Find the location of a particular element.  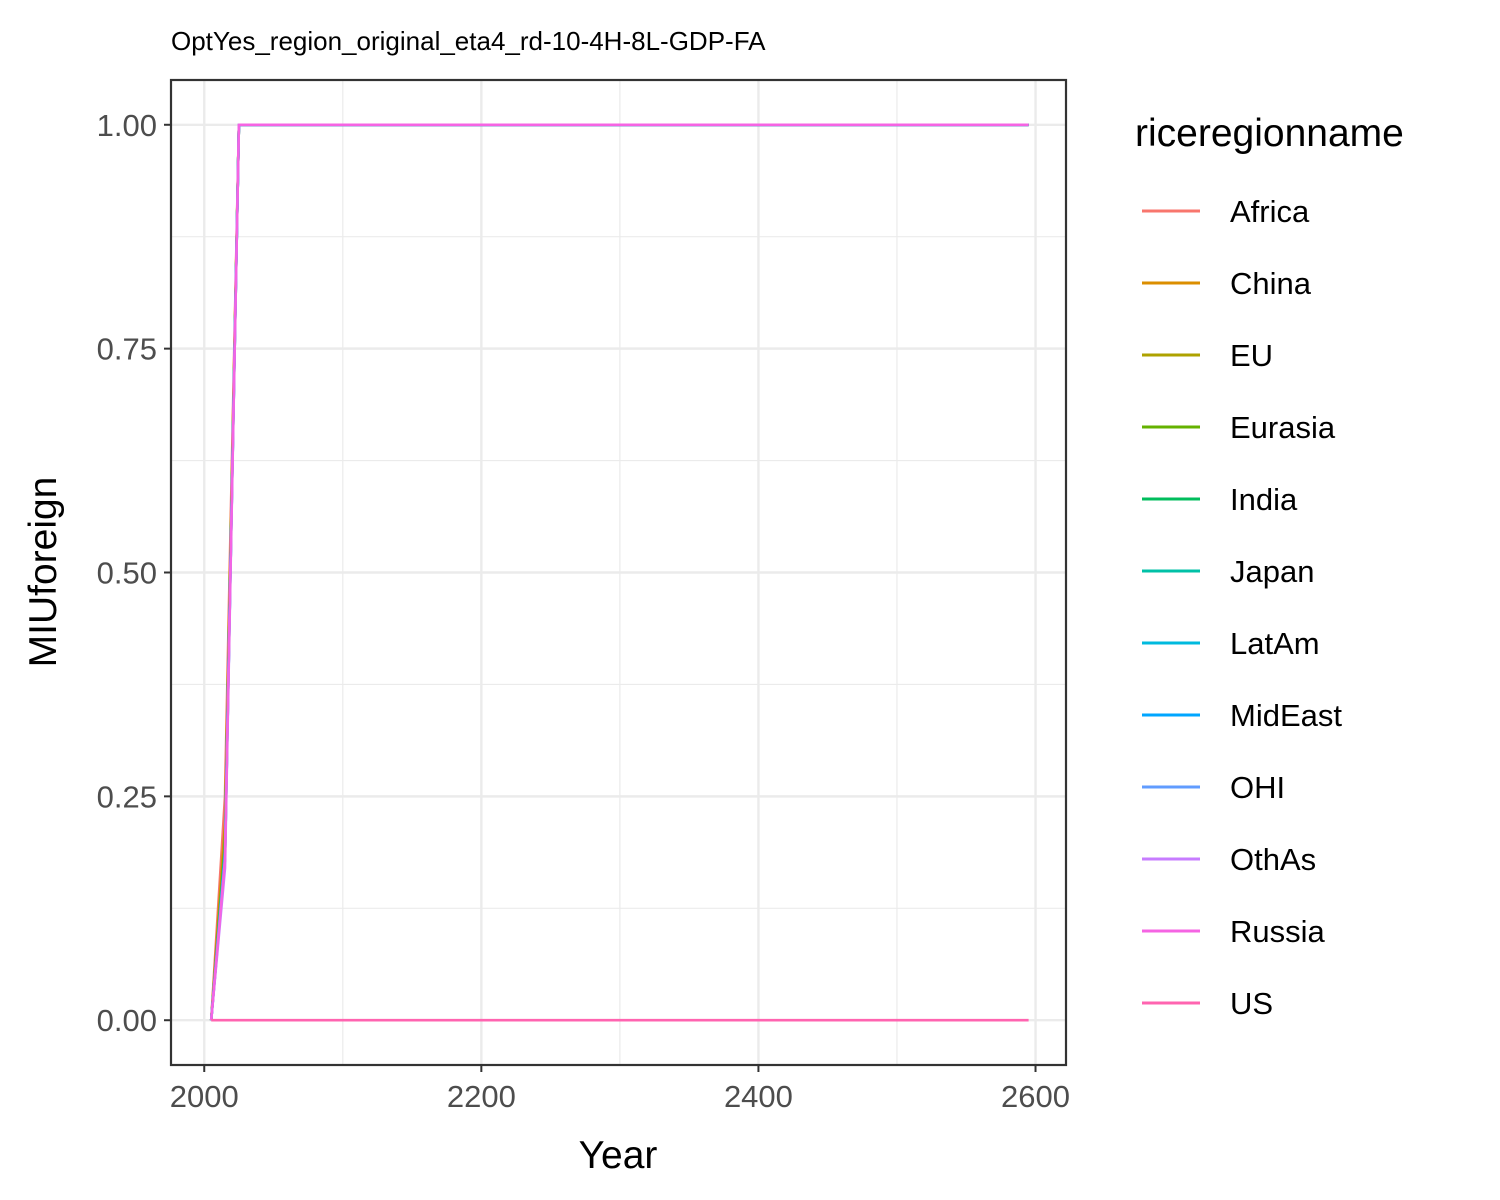

x-tick-label: 2000 is located at coordinates (204, 1096).